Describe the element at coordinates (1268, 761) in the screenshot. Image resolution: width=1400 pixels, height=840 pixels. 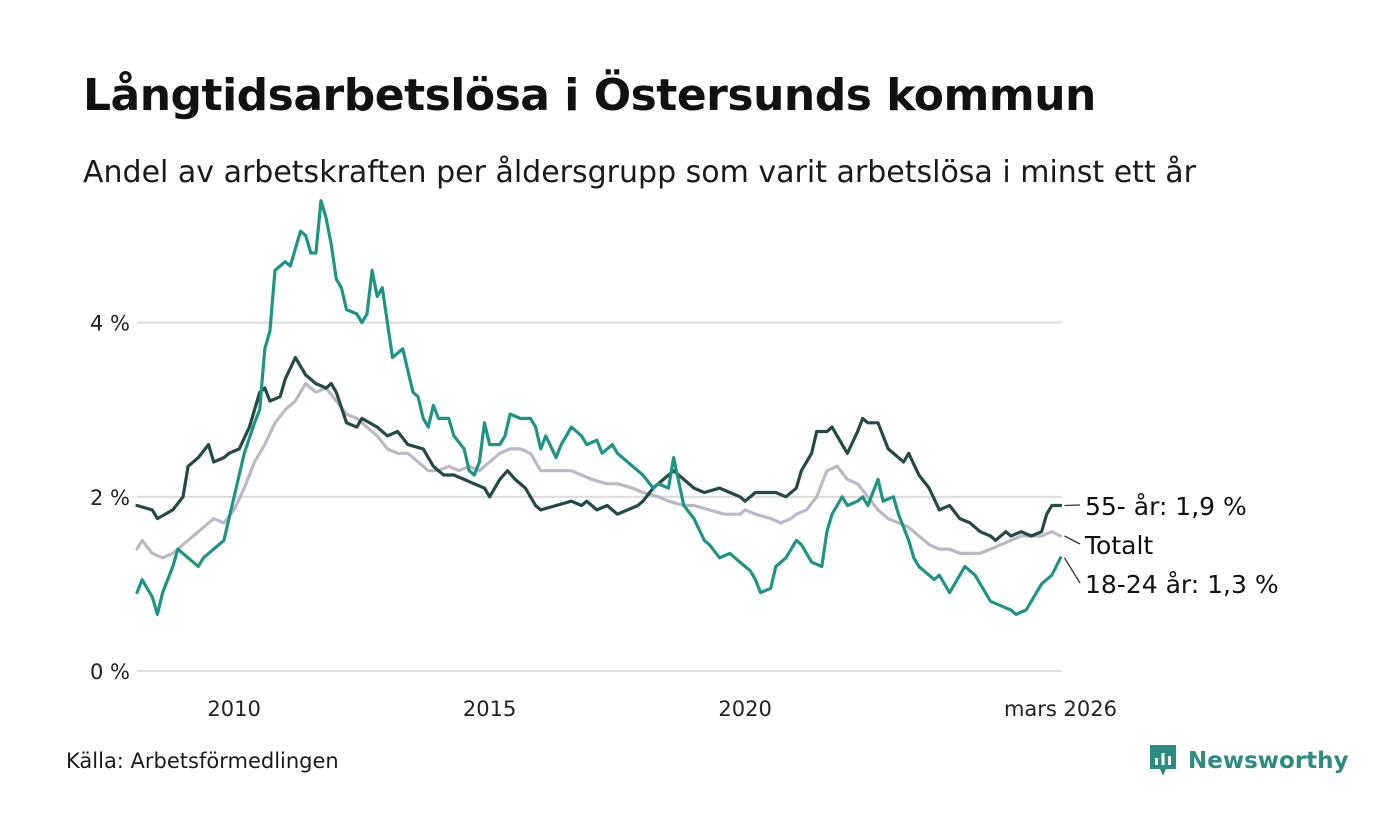
I see `brand-name: Newsworthy` at that location.